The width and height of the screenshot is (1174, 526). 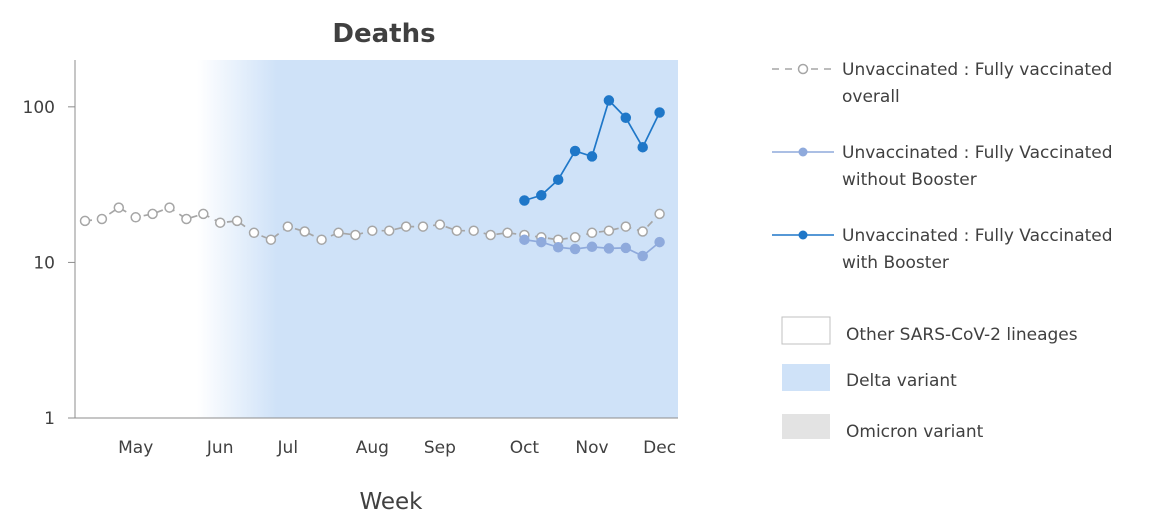 What do you see at coordinates (220, 448) in the screenshot?
I see `x-tick-label: Jun` at bounding box center [220, 448].